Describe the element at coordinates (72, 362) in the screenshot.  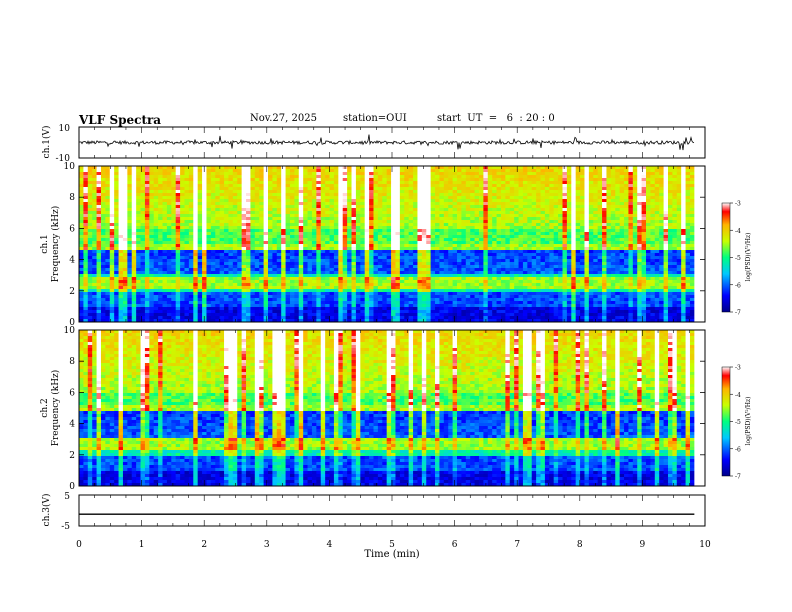
I see `spec2-ytick-4: 8` at that location.